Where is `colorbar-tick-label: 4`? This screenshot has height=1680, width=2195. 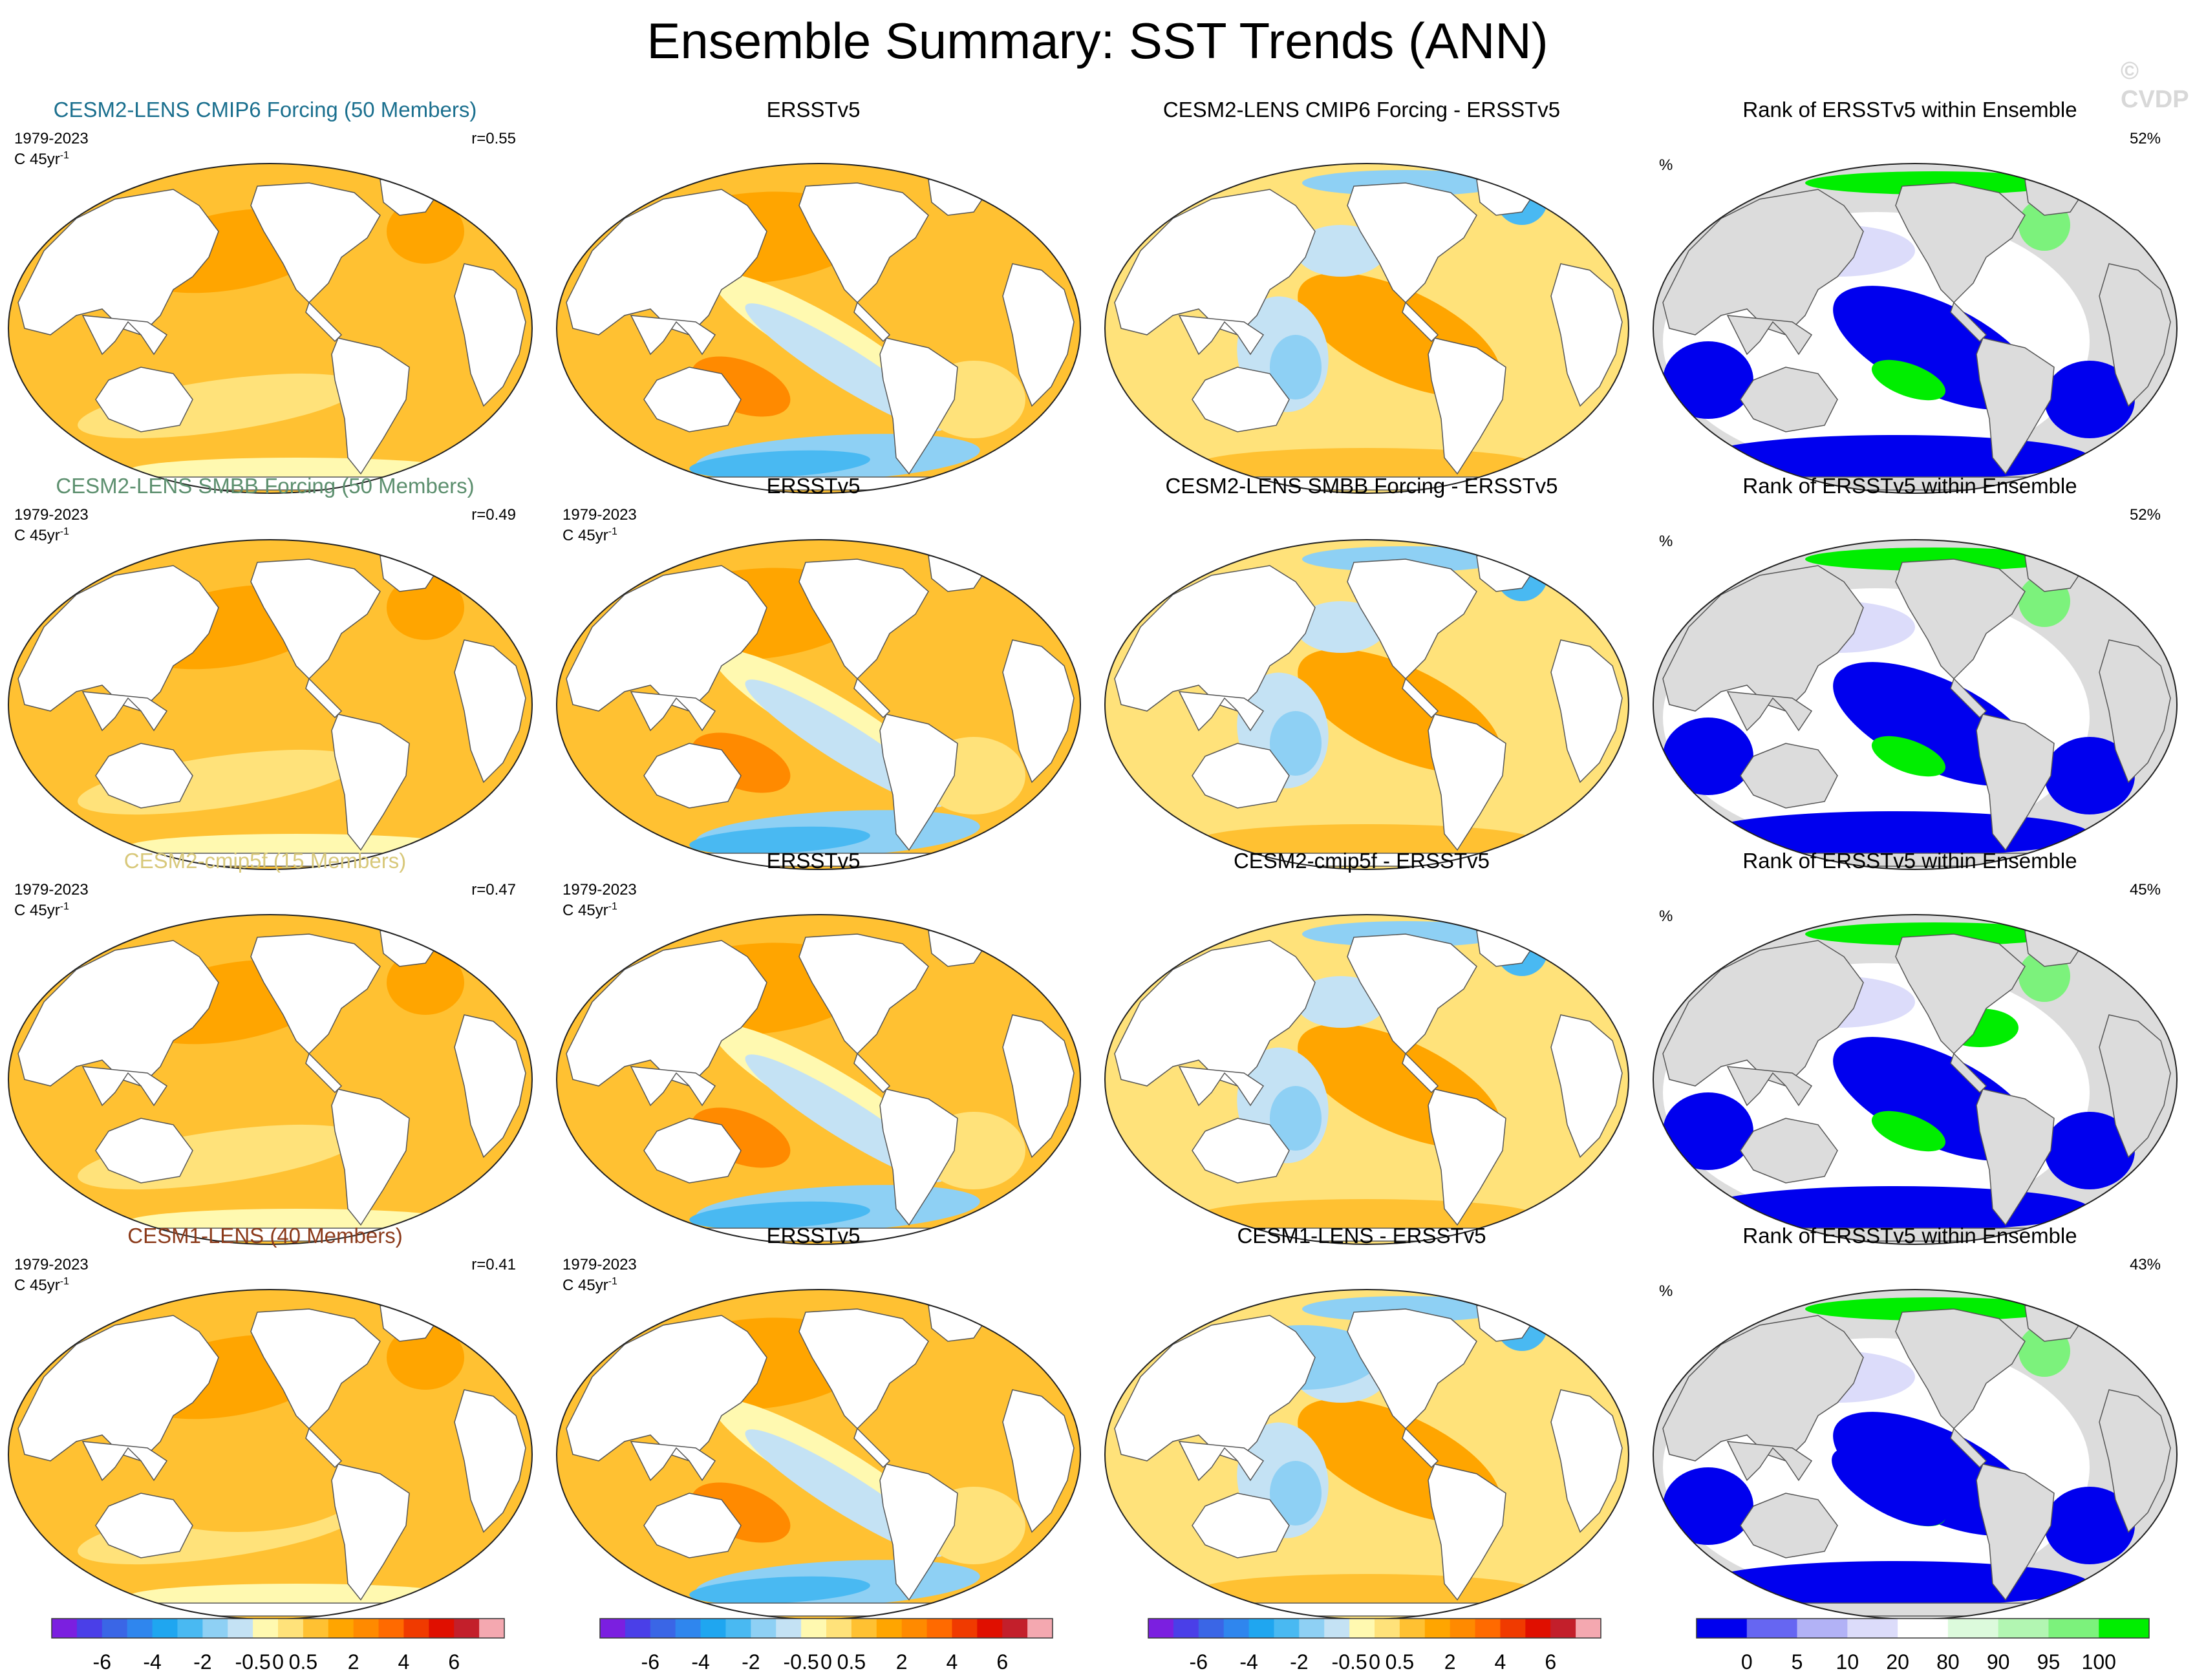
colorbar-tick-label: 4 is located at coordinates (404, 1662).